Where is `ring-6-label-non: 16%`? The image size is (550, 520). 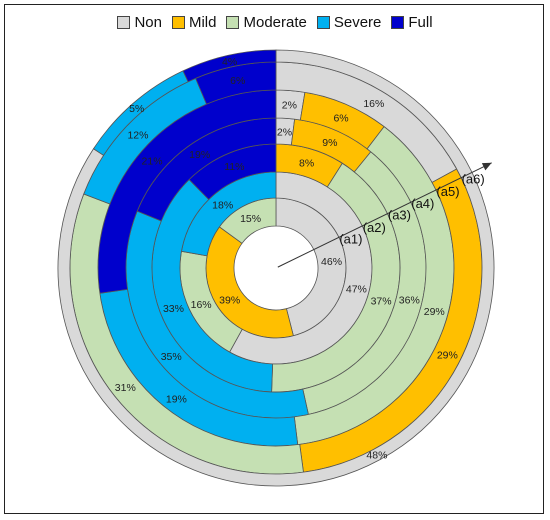
ring-6-label-non: 16% is located at coordinates (373, 104).